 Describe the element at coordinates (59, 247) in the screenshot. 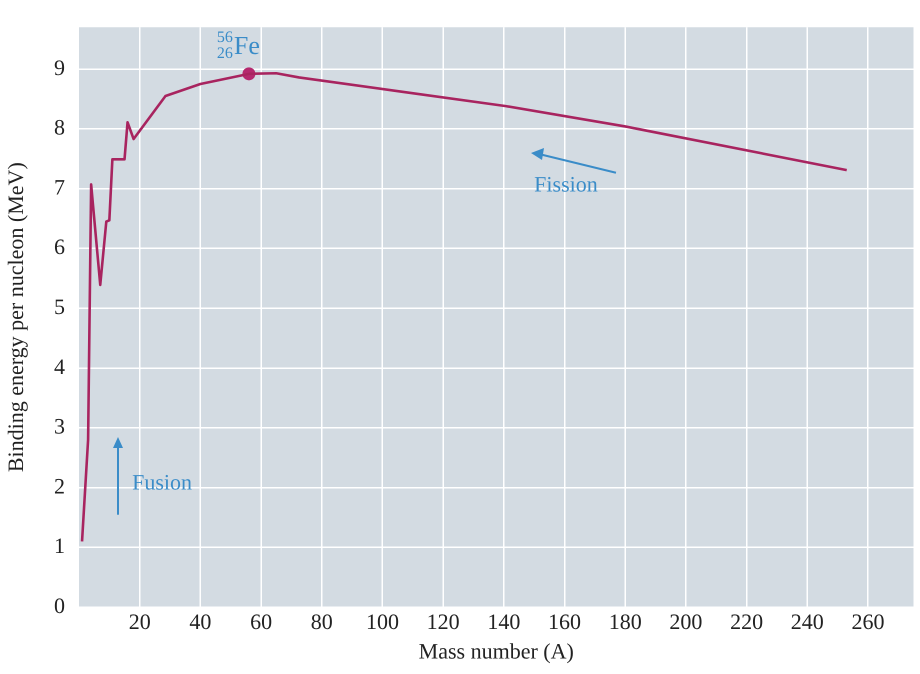

I see `y-tick-label: 6` at that location.